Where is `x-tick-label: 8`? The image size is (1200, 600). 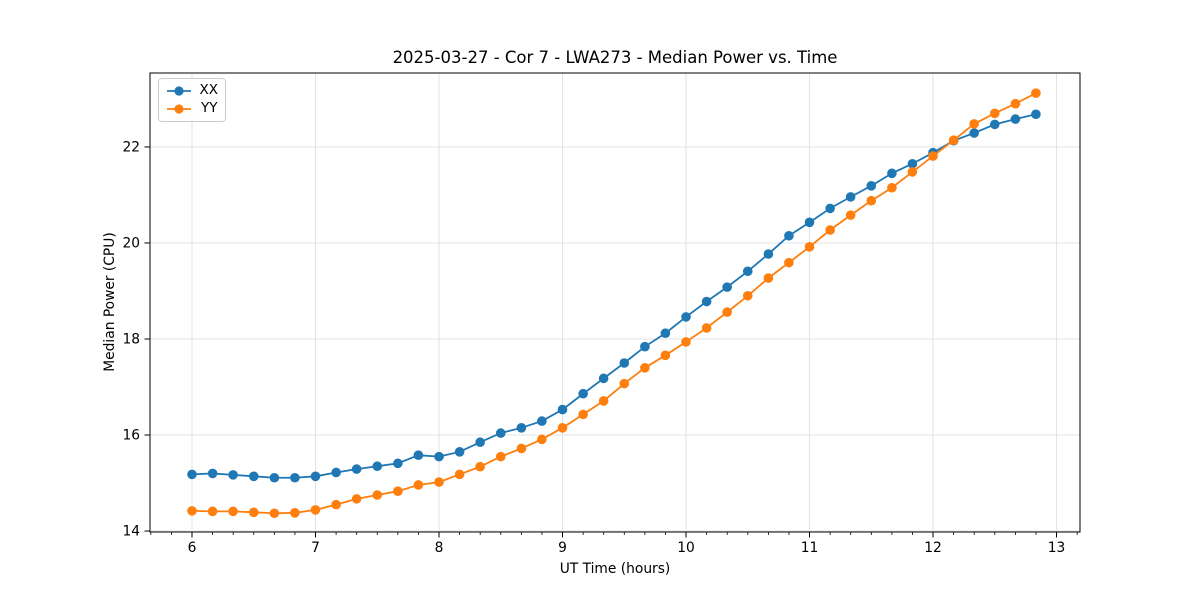
x-tick-label: 8 is located at coordinates (439, 548).